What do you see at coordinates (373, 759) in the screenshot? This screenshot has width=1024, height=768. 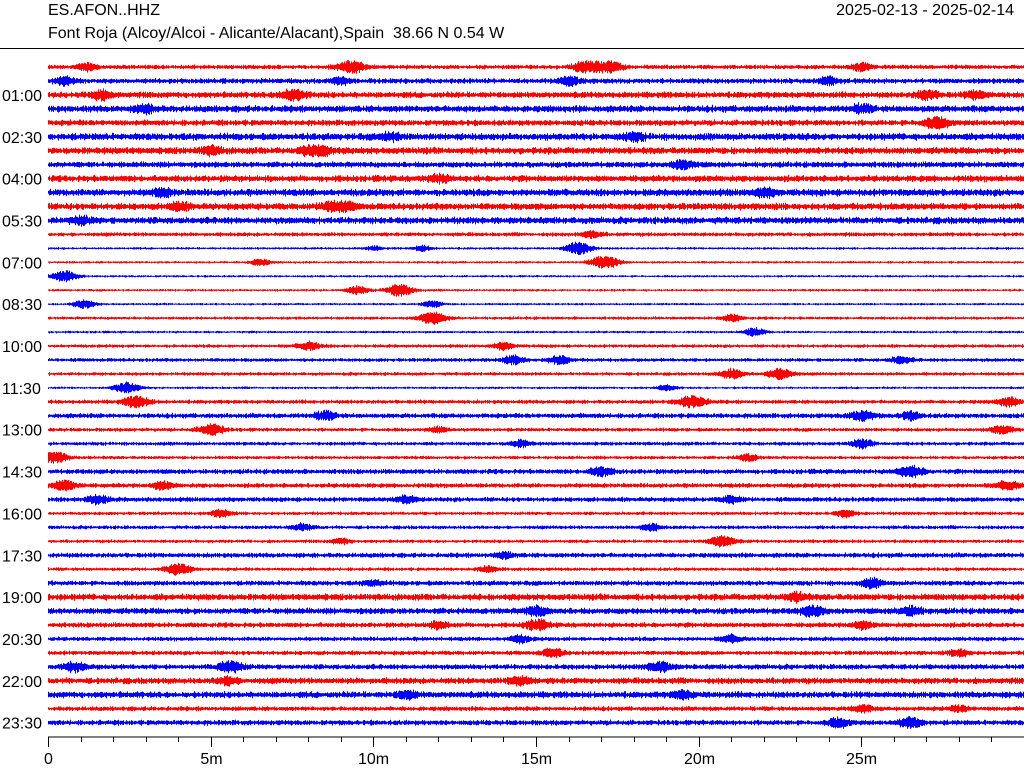 I see `x-tick-label: 10m` at bounding box center [373, 759].